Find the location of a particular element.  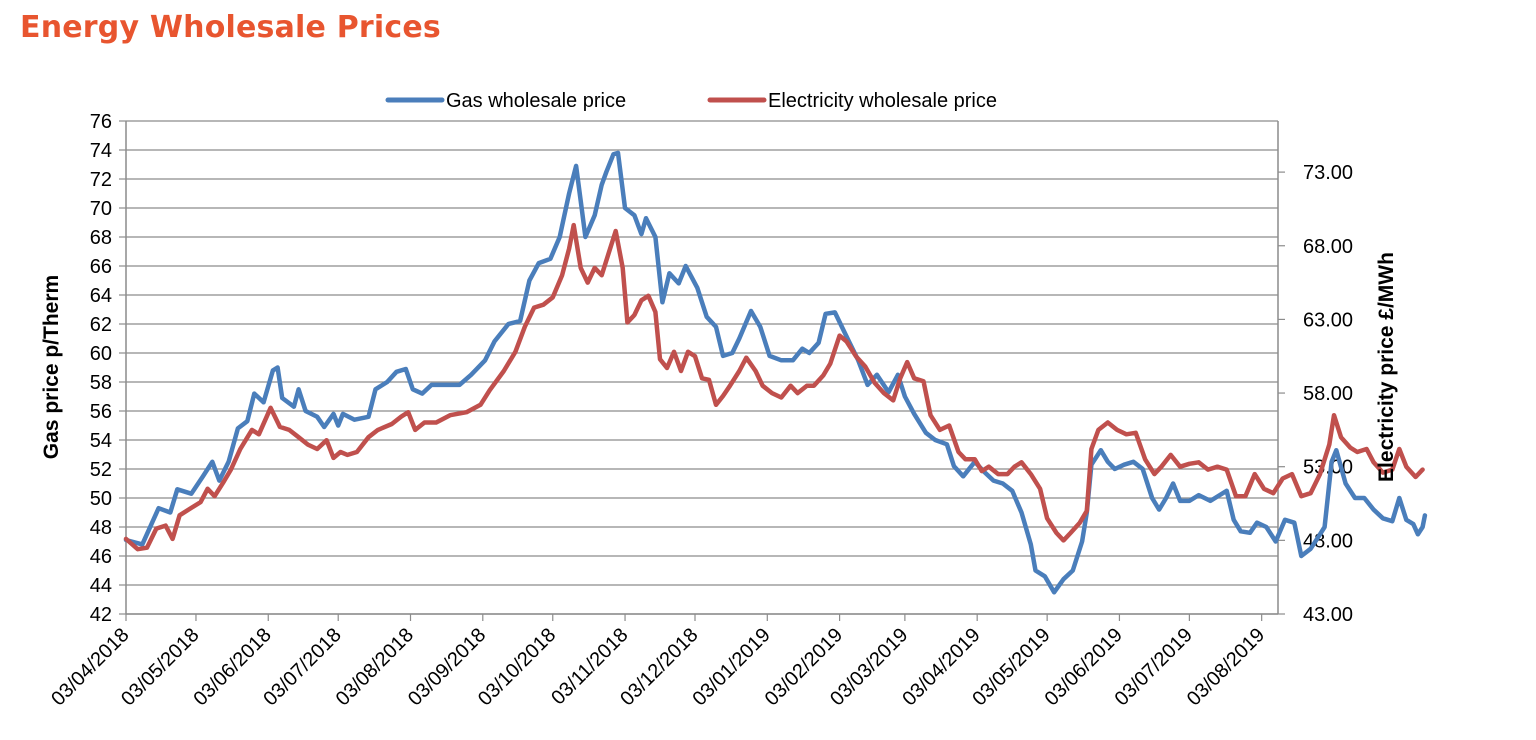

left-tick-label: 44 is located at coordinates (101, 586).